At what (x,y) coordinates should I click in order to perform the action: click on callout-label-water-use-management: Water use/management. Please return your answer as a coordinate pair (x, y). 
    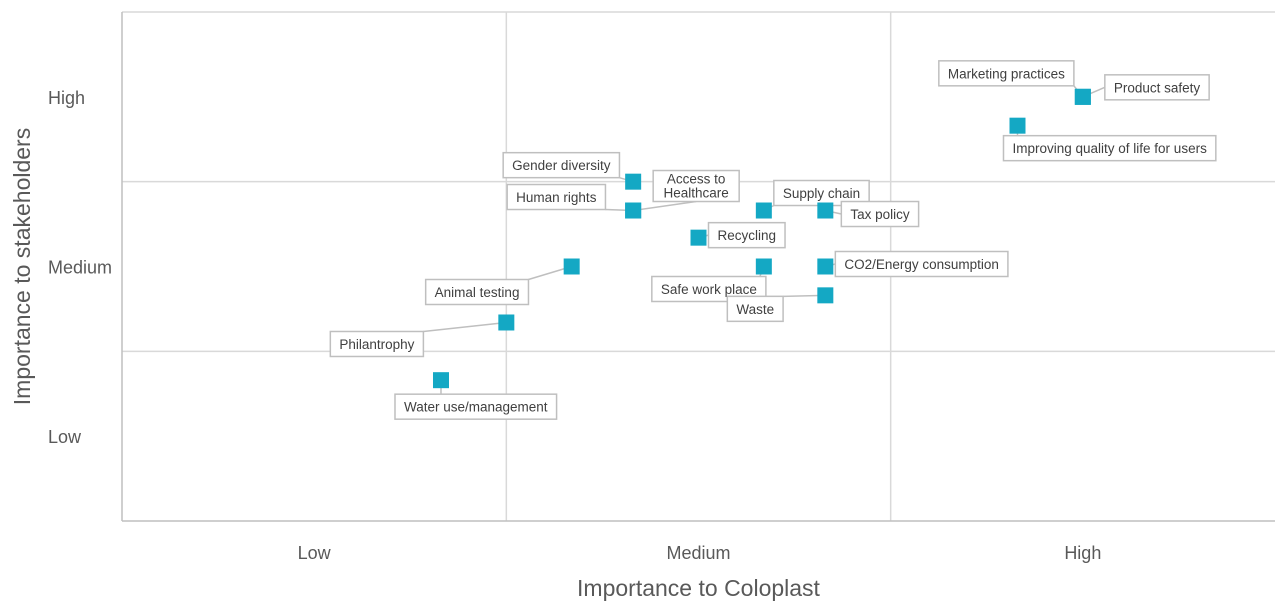
    Looking at the image, I should click on (476, 407).